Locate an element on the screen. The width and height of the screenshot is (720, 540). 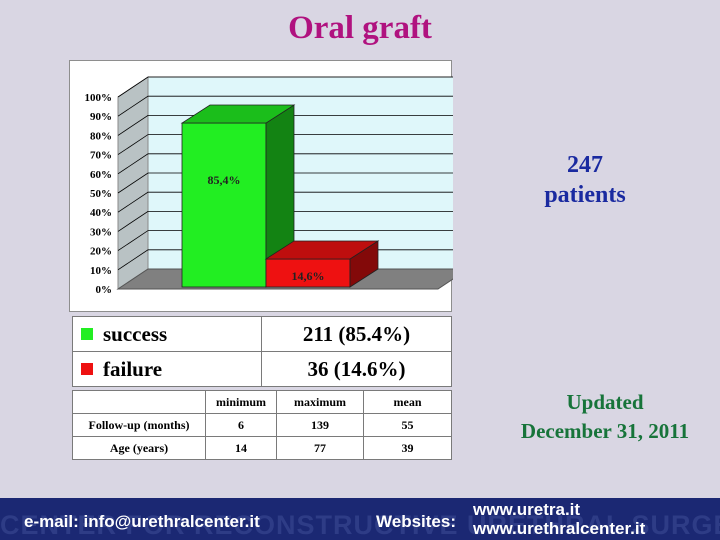
header-cell: minimum is located at coordinates (241, 402).